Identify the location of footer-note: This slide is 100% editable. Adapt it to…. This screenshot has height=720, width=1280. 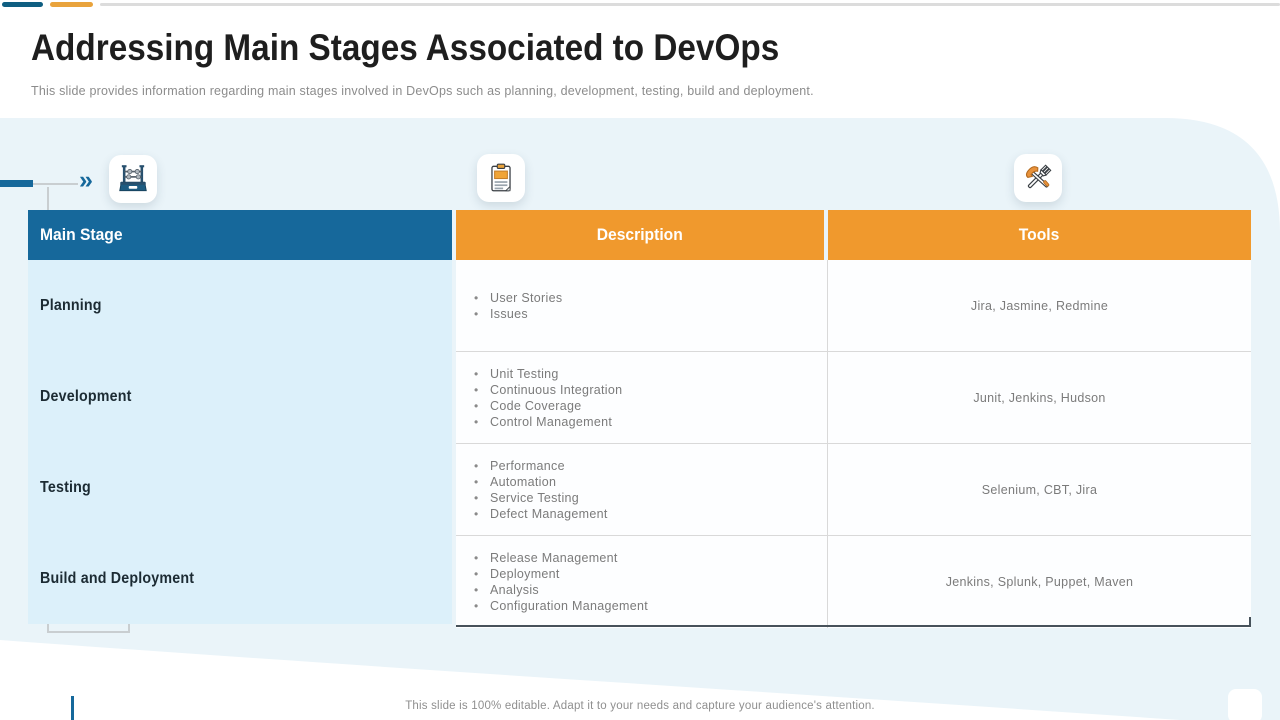
(640, 706).